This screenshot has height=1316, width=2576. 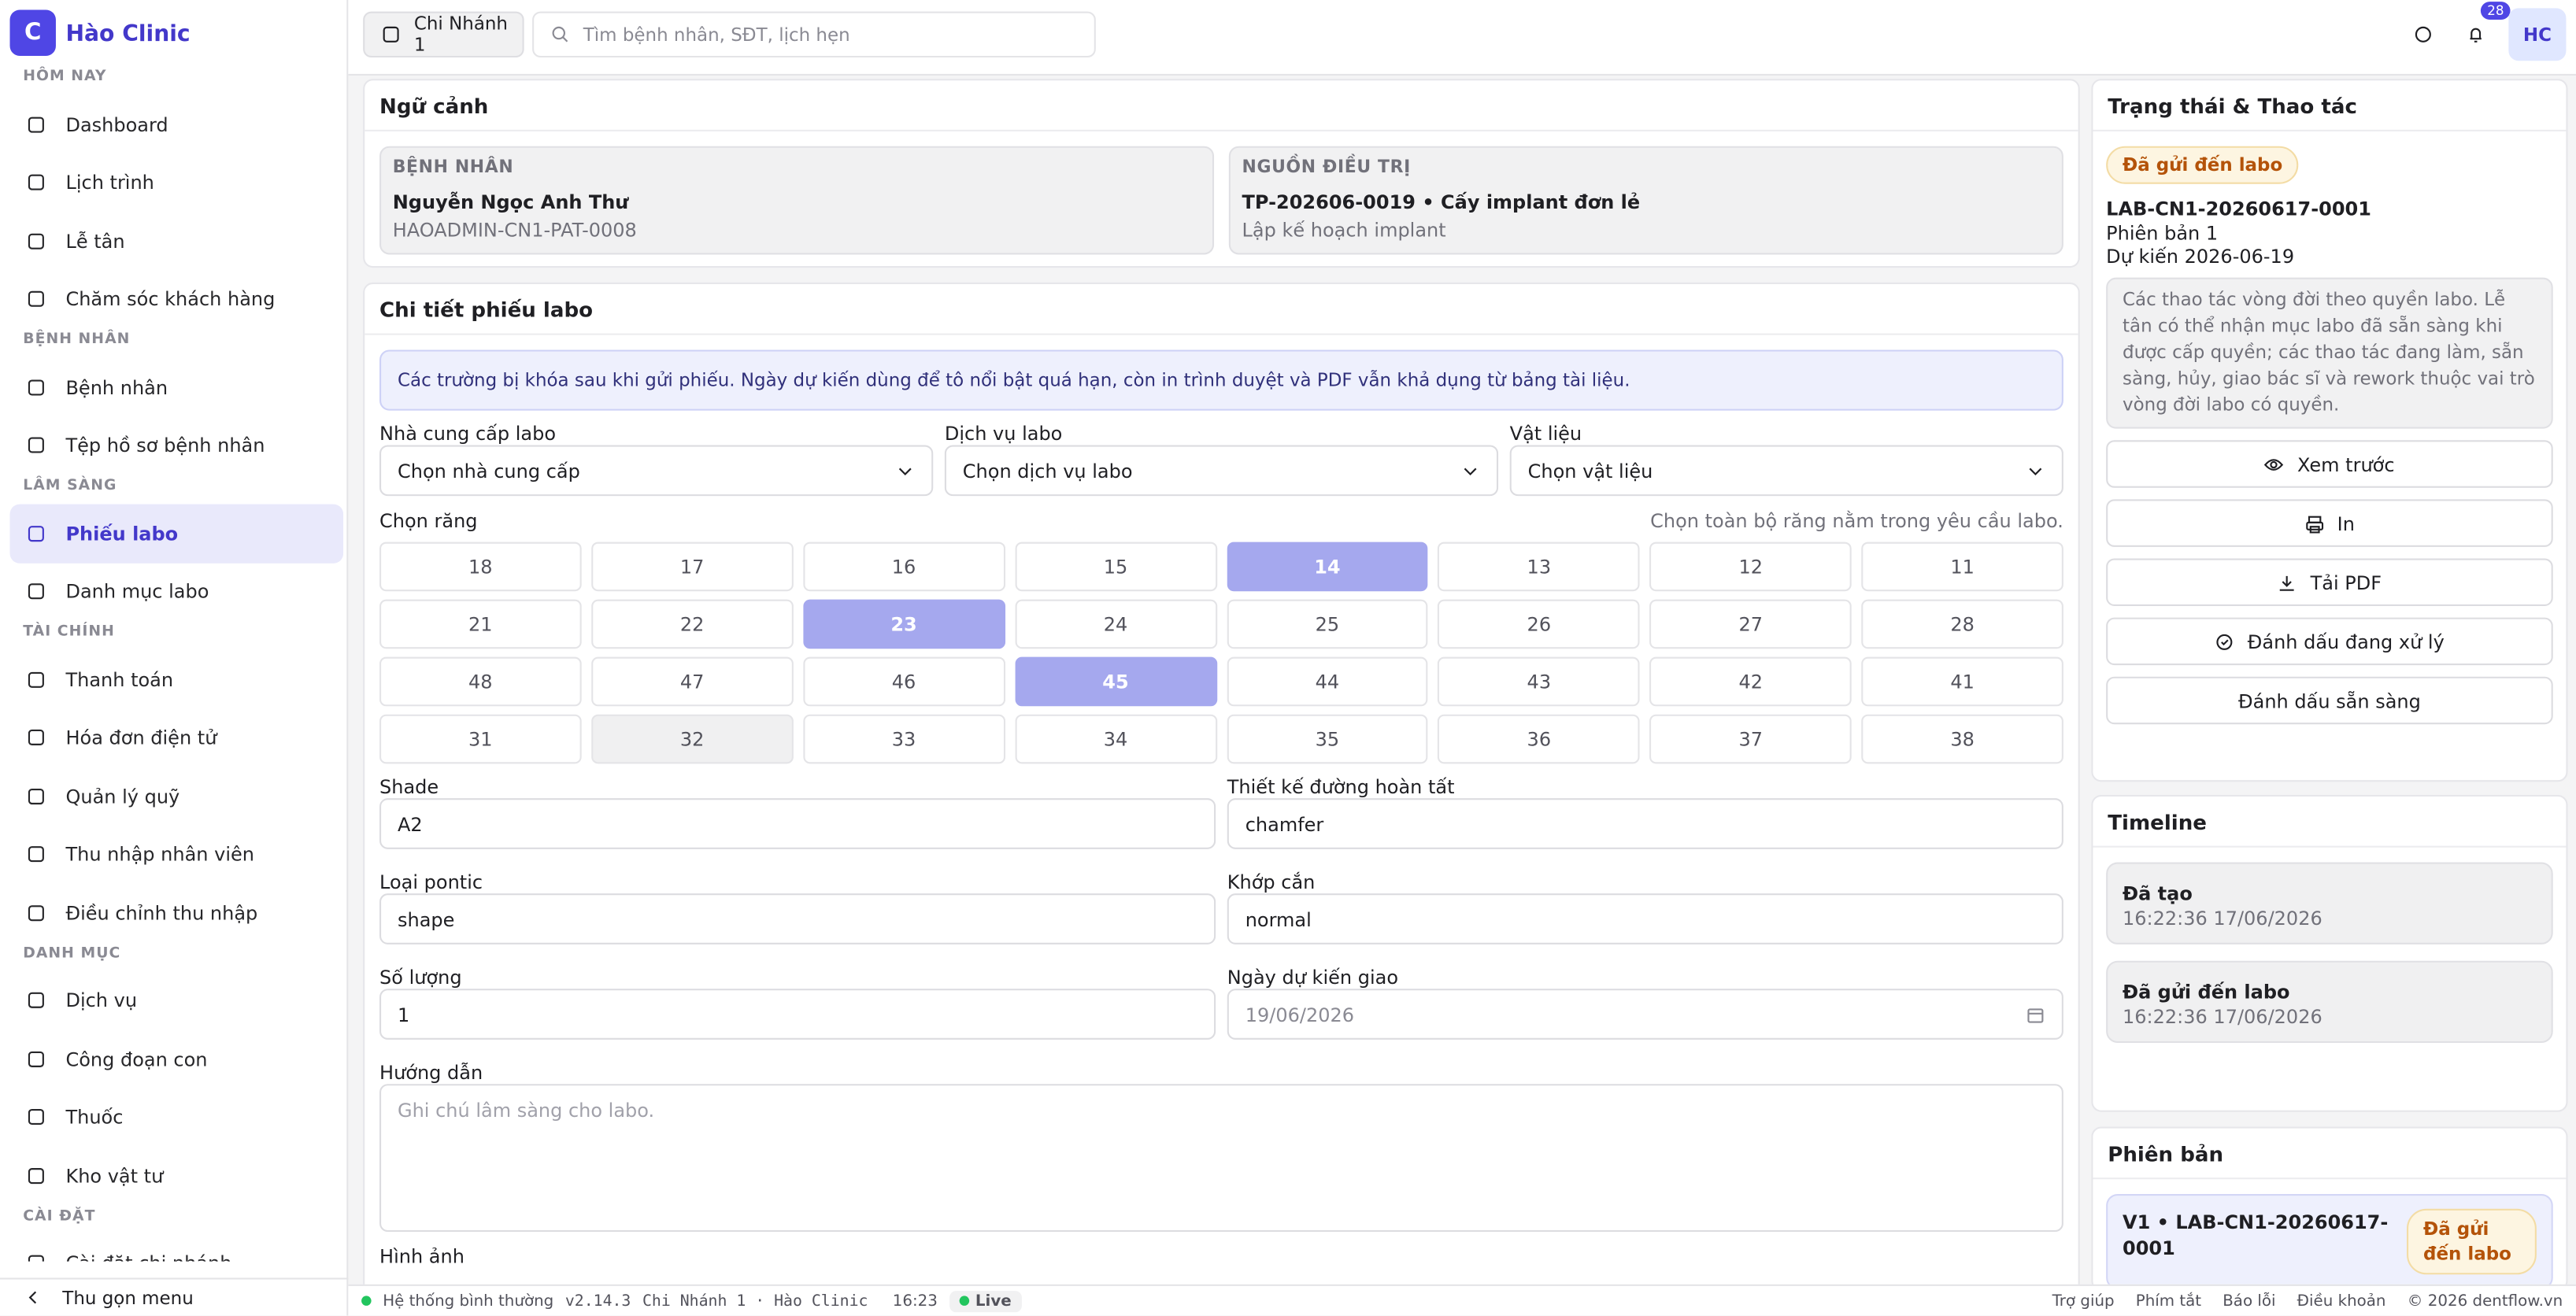 What do you see at coordinates (2475, 34) in the screenshot?
I see `notification-button` at bounding box center [2475, 34].